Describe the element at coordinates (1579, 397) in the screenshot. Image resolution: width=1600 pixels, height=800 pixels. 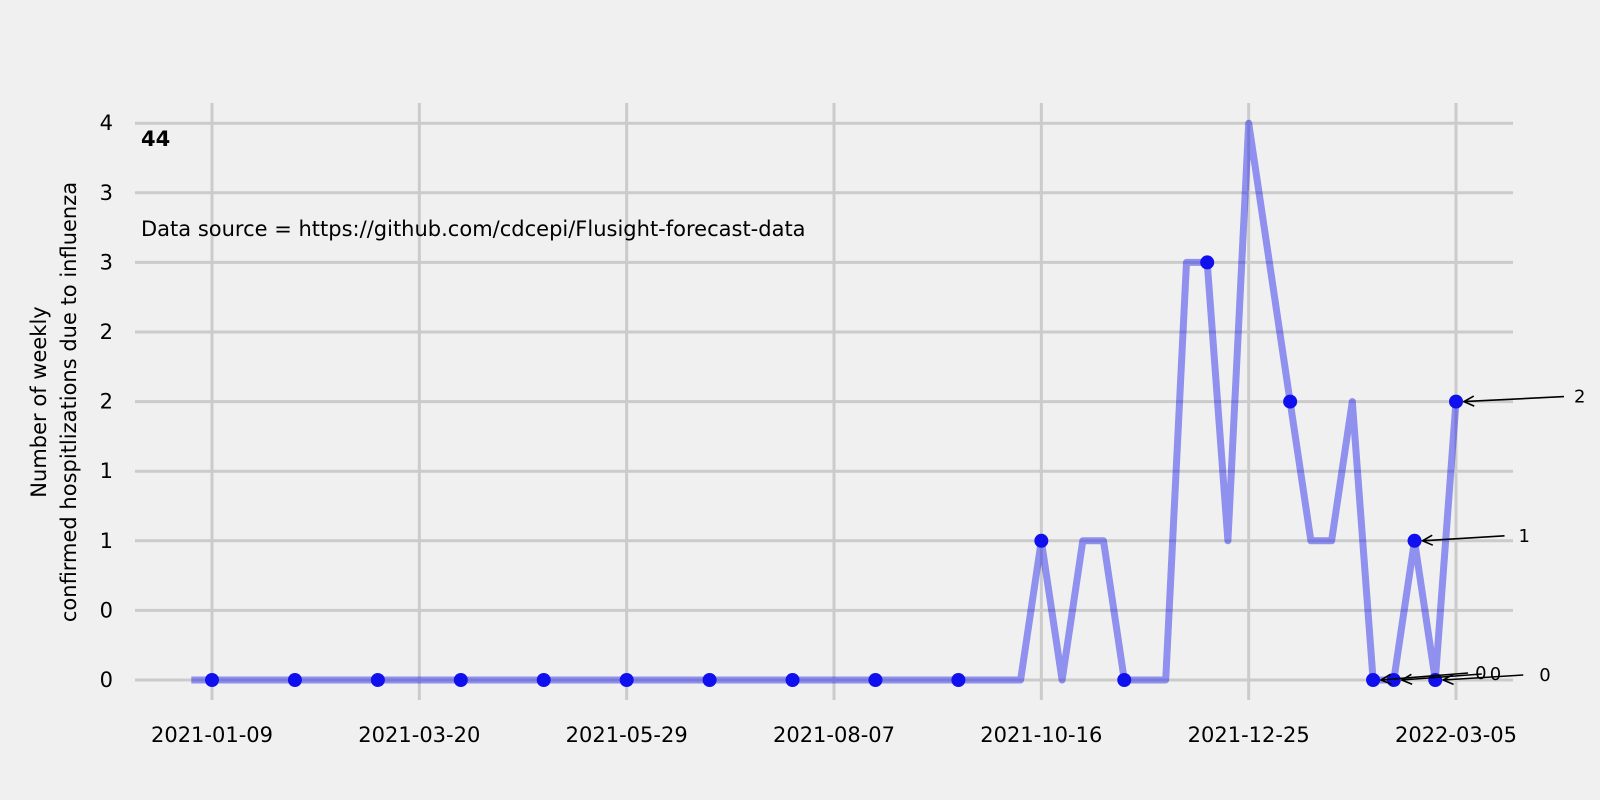
I see `annotation-label: 2` at that location.